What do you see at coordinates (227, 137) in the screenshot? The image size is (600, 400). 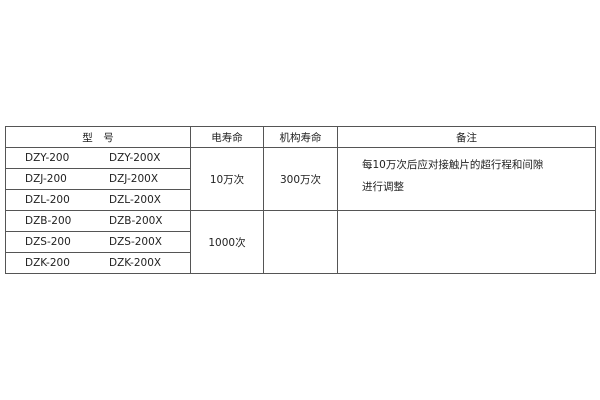 I see `header-electrical-life: 电寿命` at bounding box center [227, 137].